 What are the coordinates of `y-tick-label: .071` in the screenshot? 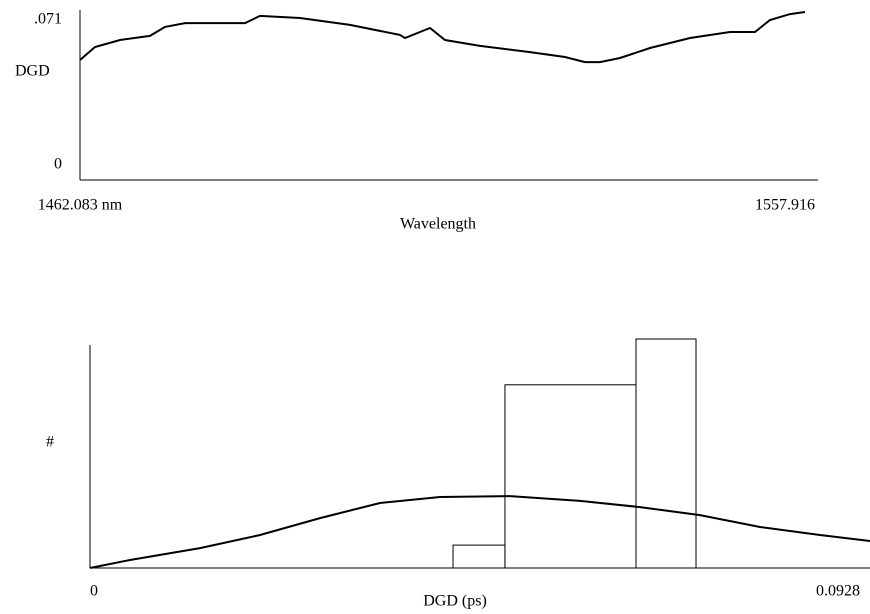 It's located at (48, 19).